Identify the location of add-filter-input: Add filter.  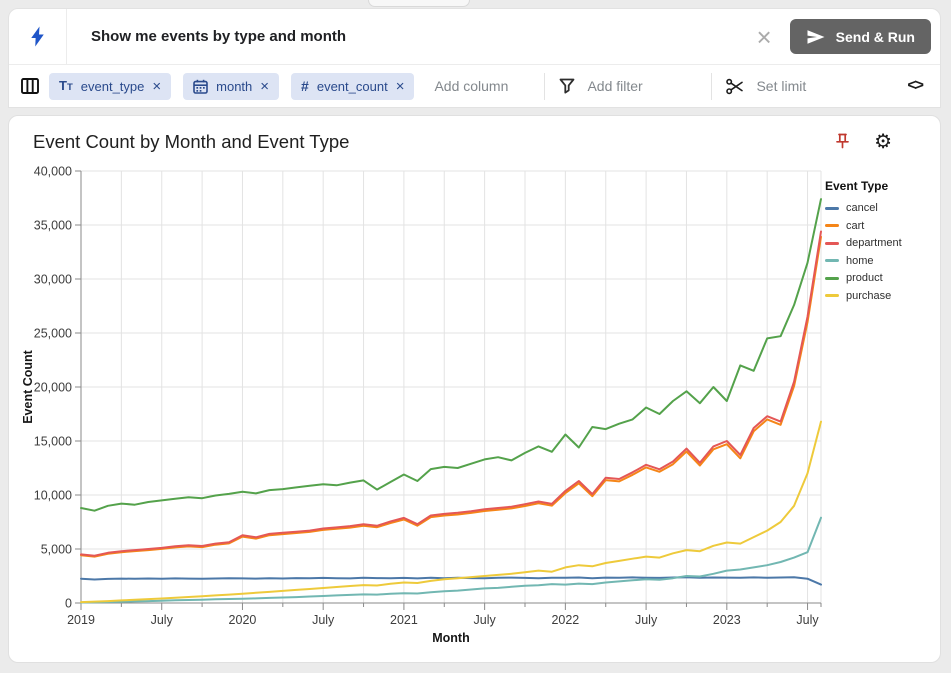
(615, 86).